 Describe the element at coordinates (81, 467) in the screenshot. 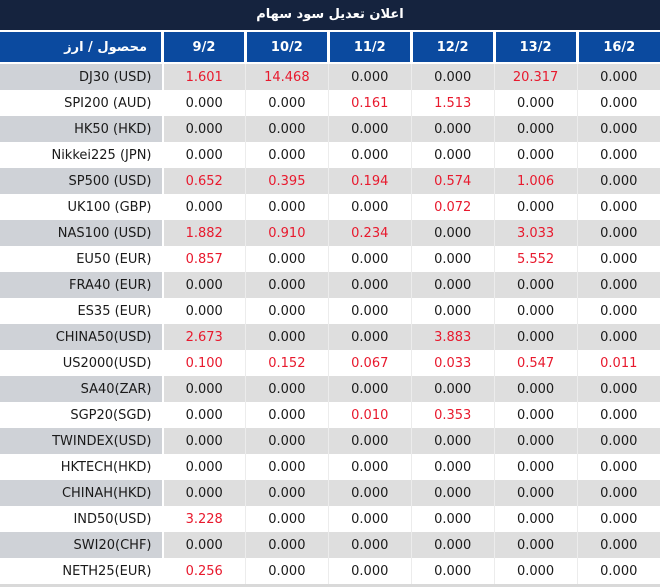

I see `row-label: HKTECH(HKD)` at that location.